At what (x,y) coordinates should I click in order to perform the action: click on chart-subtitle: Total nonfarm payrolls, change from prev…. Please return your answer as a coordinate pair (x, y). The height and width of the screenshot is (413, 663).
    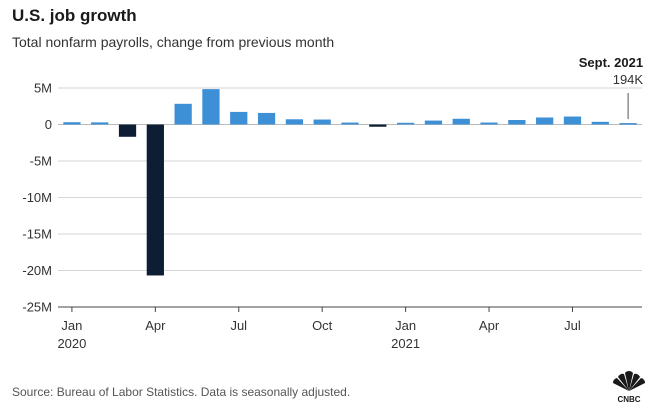
    Looking at the image, I should click on (173, 42).